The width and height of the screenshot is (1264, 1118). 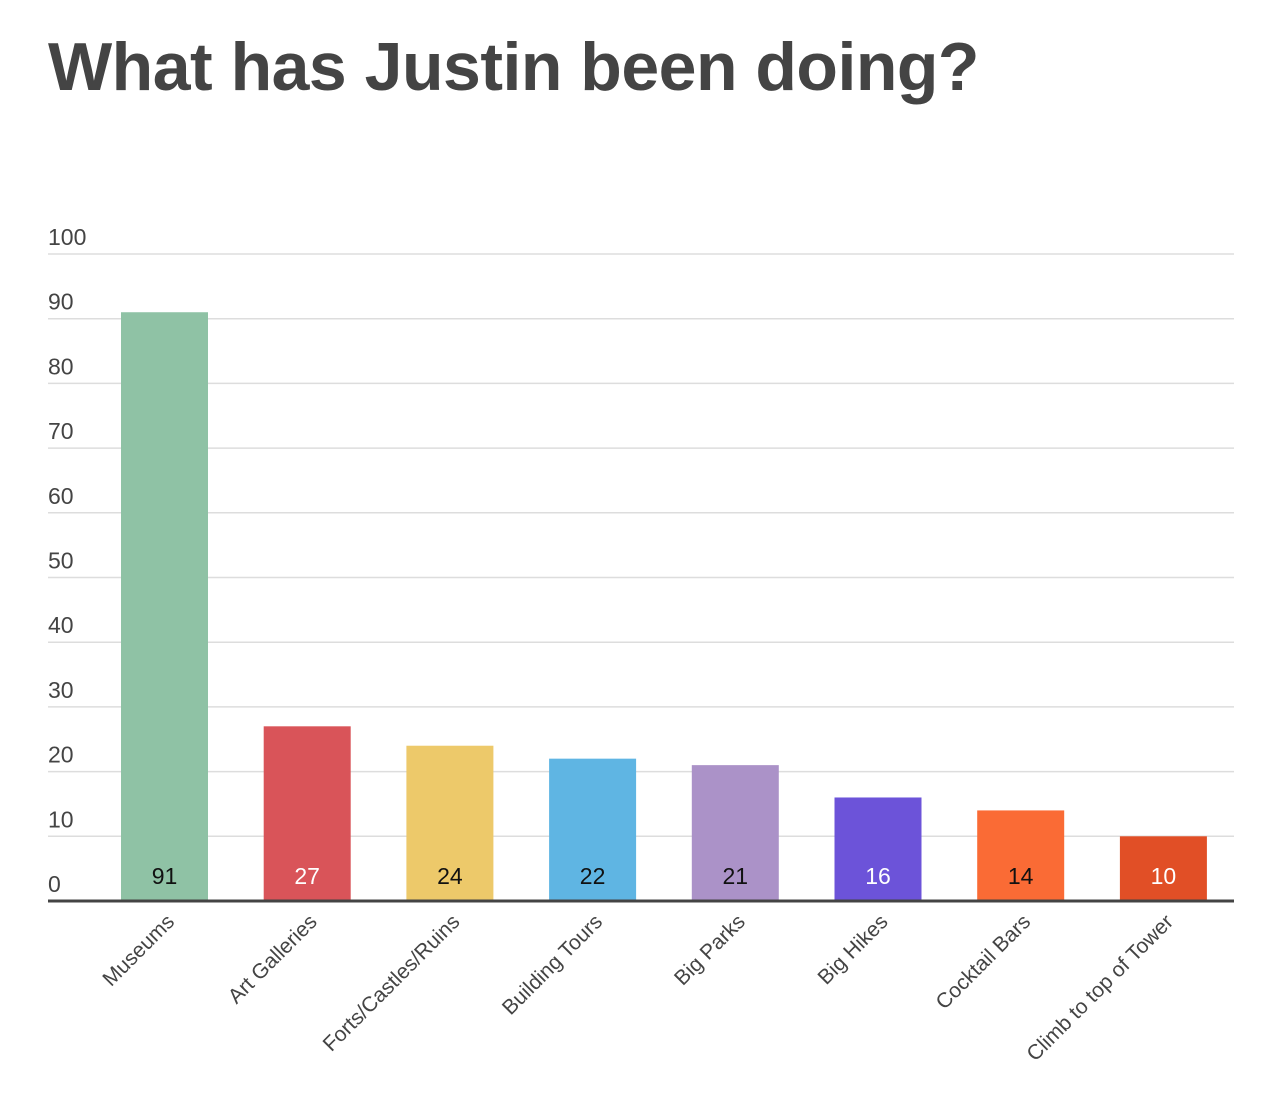 What do you see at coordinates (450, 823) in the screenshot?
I see `bar-forts-castles-ruins` at bounding box center [450, 823].